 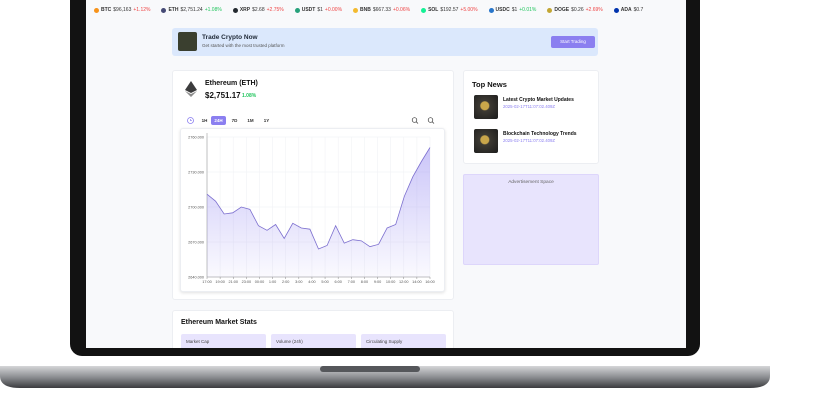 I want to click on x-tick-label: 19:00, so click(x=220, y=282).